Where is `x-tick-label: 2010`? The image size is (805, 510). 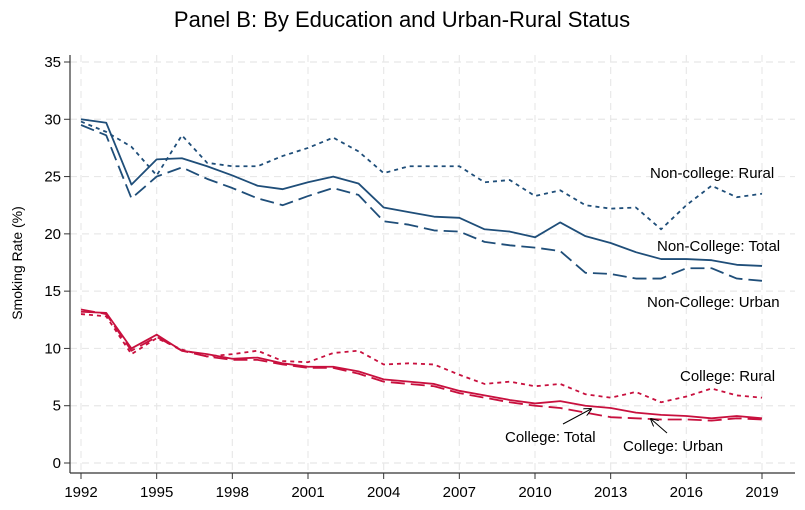
x-tick-label: 2010 is located at coordinates (534, 492).